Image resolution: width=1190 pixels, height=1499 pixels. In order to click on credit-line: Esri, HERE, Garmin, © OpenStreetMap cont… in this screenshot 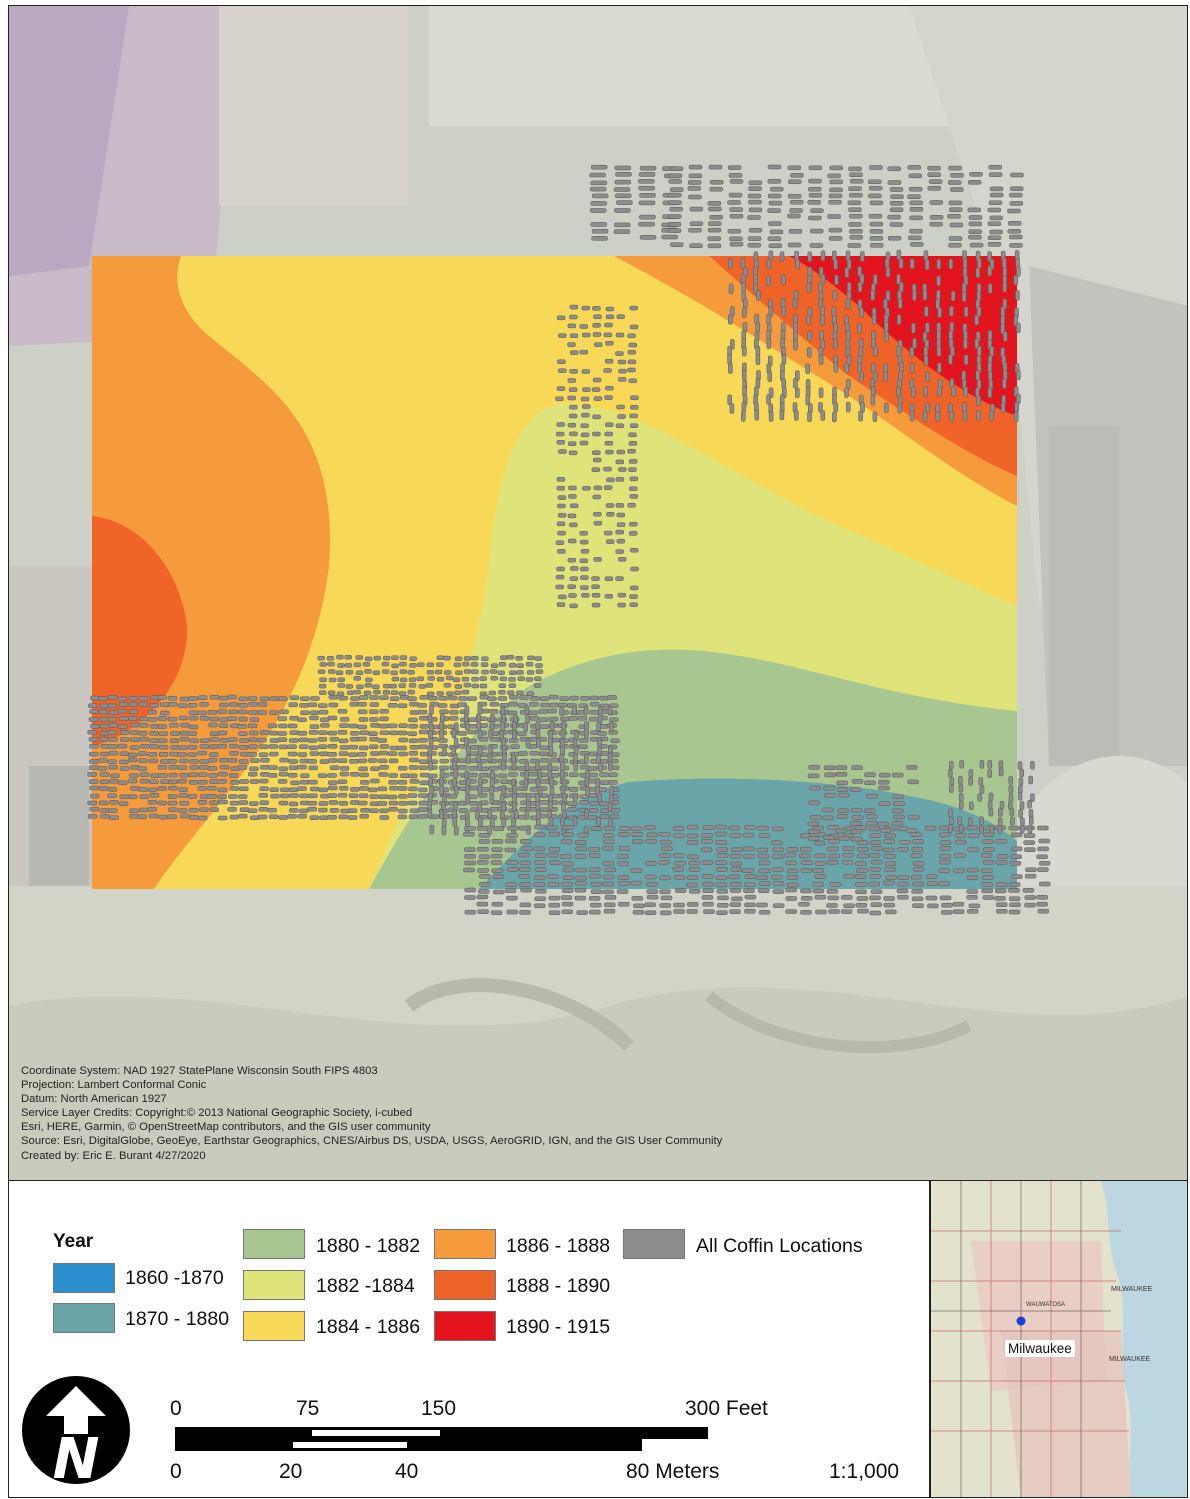, I will do `click(226, 1127)`.